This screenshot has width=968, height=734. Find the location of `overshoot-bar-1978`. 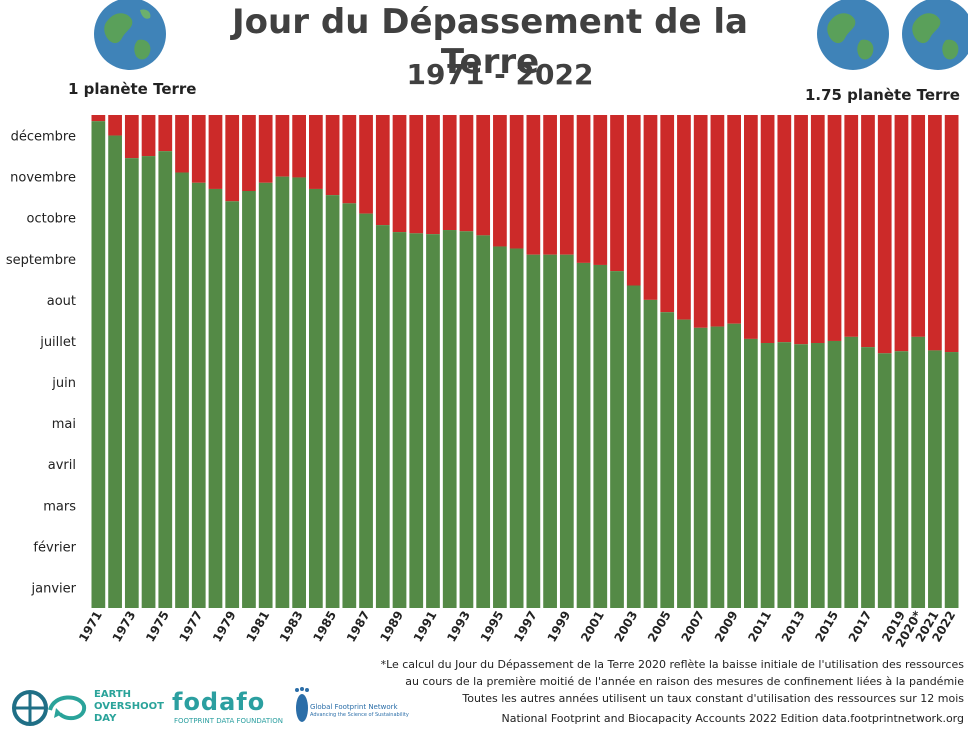

overshoot-bar-1978 is located at coordinates (215, 152).